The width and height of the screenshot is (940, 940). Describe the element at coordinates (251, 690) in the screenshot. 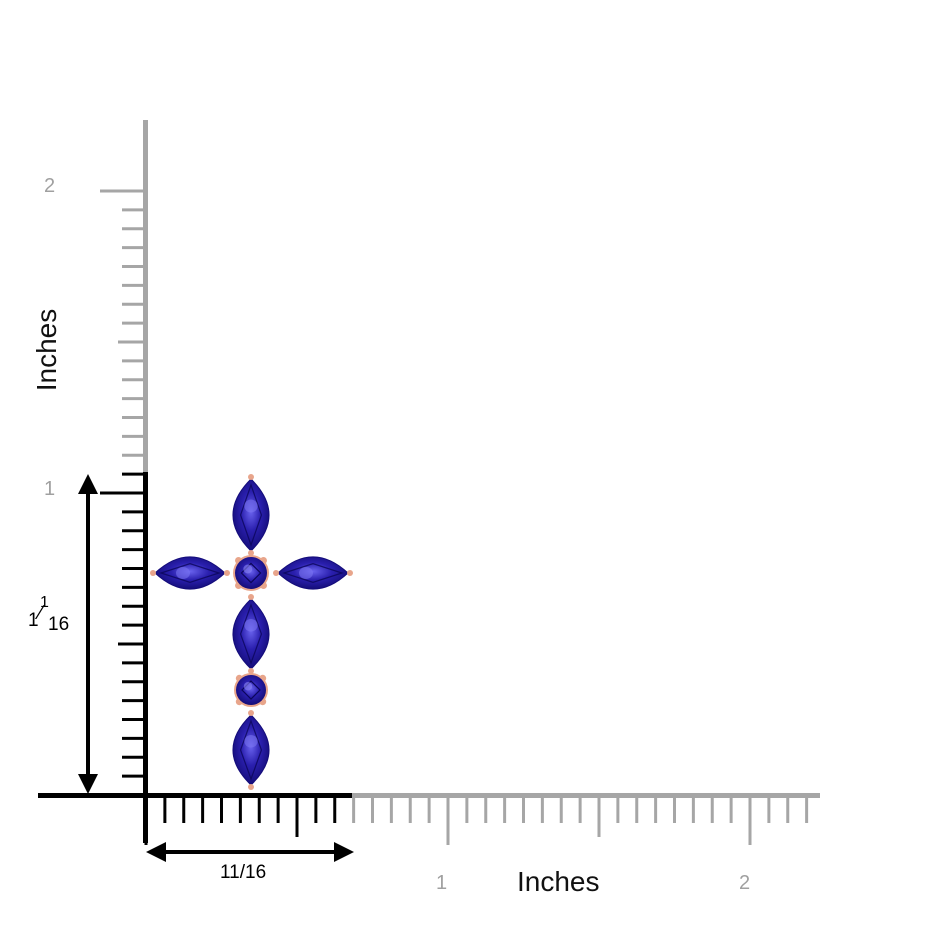

I see `stone-lower-round` at that location.